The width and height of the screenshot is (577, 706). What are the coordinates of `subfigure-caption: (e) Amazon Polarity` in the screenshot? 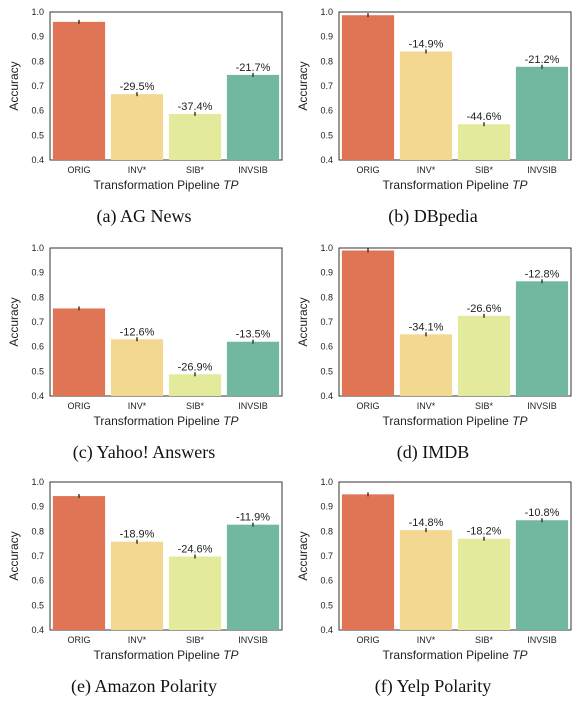 It's located at (144, 686).